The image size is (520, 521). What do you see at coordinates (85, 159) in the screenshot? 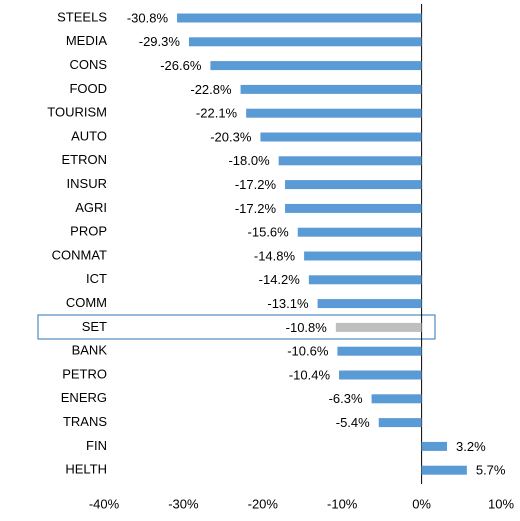
I see `category-label: ETRON` at bounding box center [85, 159].